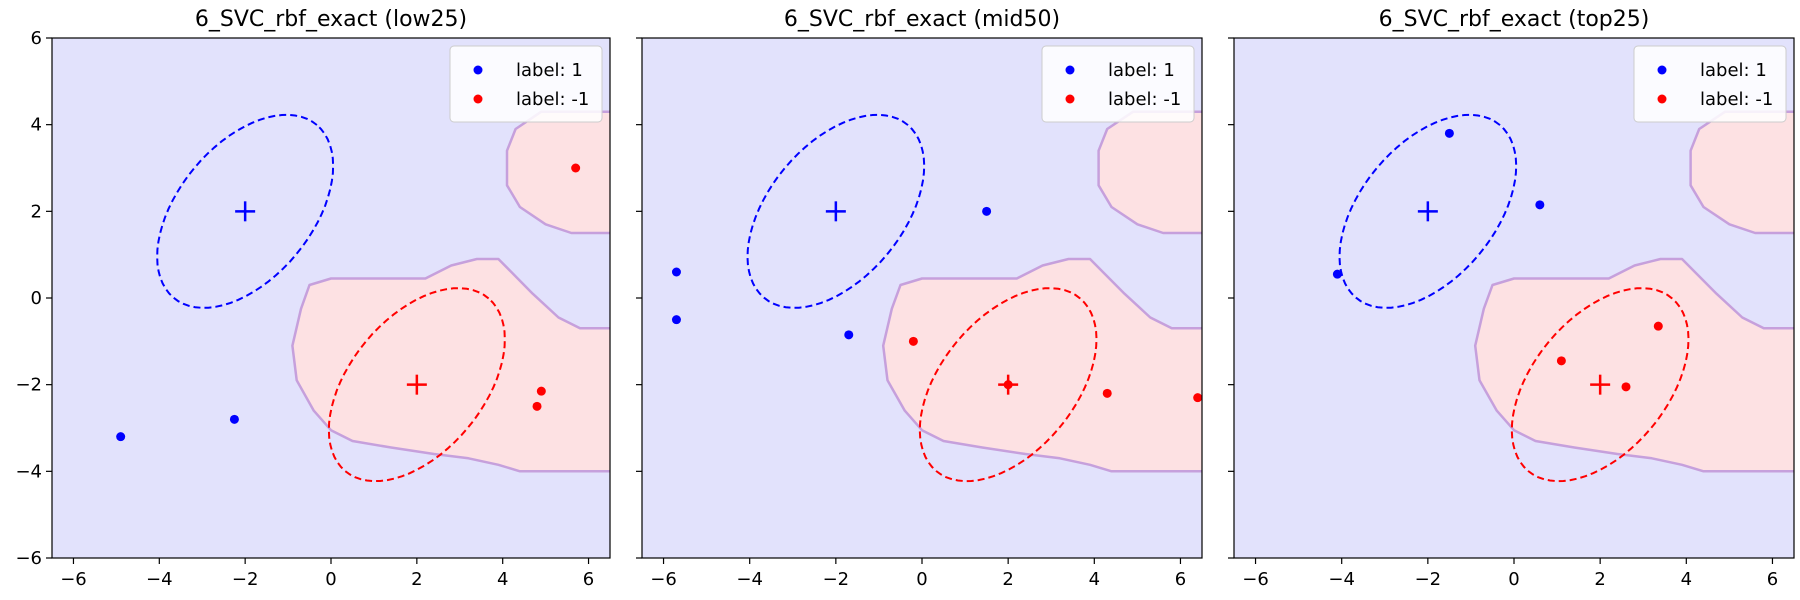 The height and width of the screenshot is (600, 1800). What do you see at coordinates (922, 19) in the screenshot?
I see `chart-title: 6_SVC_rbf_exact (mid50)` at bounding box center [922, 19].